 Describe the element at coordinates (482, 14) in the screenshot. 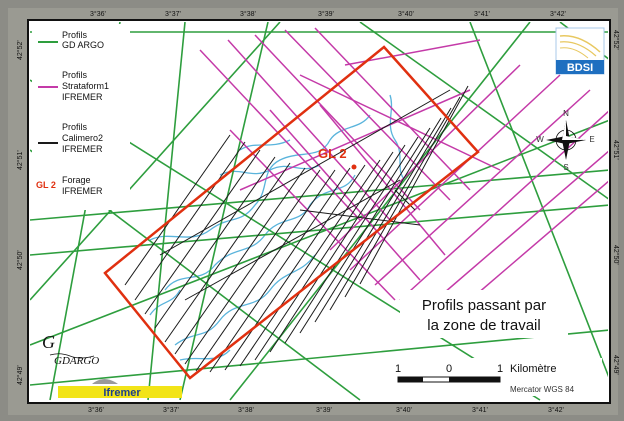

I see `top-tick: 3°41'` at that location.